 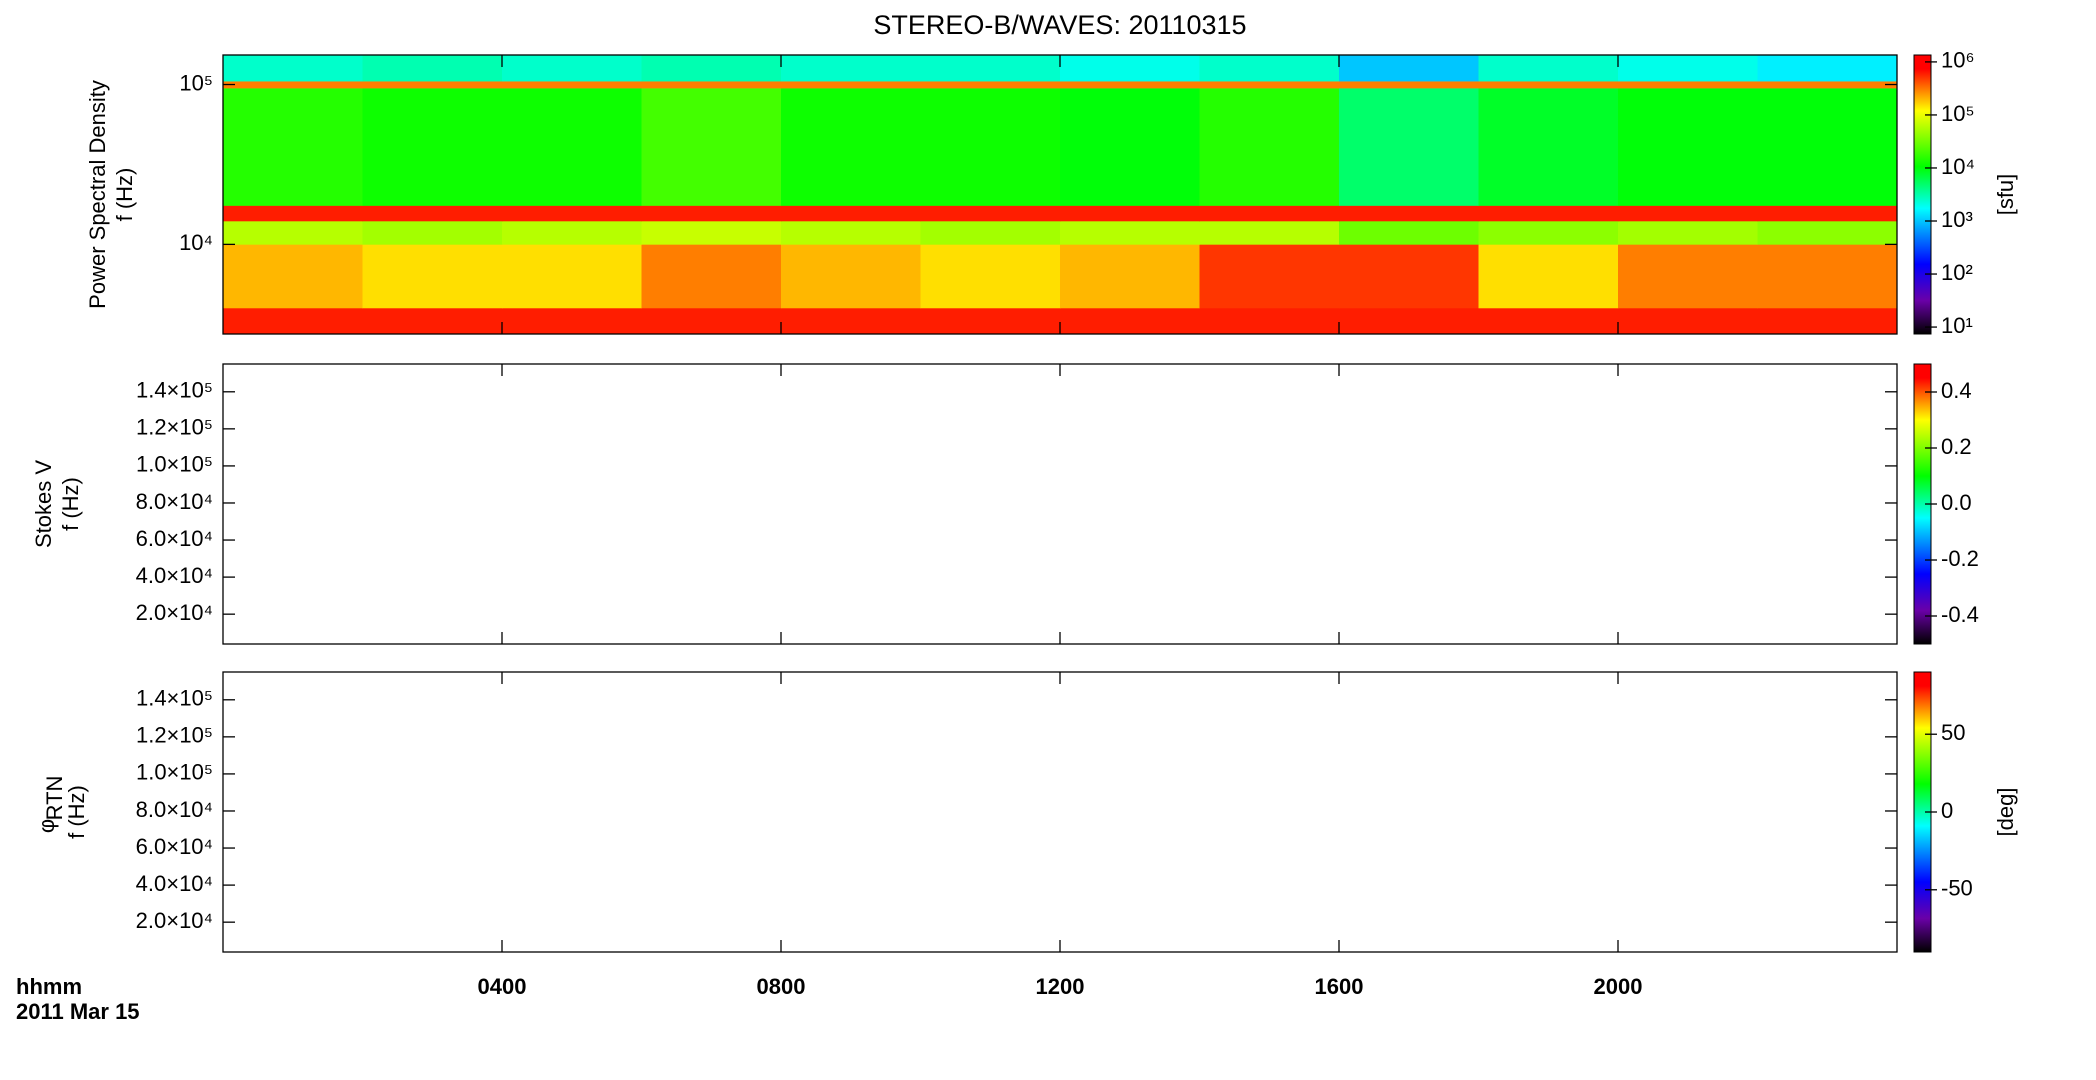 What do you see at coordinates (502, 986) in the screenshot?
I see `x-tick-label: 0400` at bounding box center [502, 986].